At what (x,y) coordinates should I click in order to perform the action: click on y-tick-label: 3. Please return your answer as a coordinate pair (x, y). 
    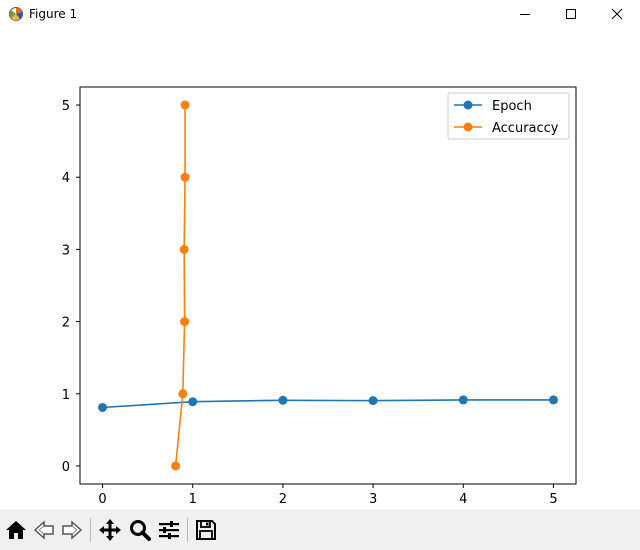
    Looking at the image, I should click on (66, 250).